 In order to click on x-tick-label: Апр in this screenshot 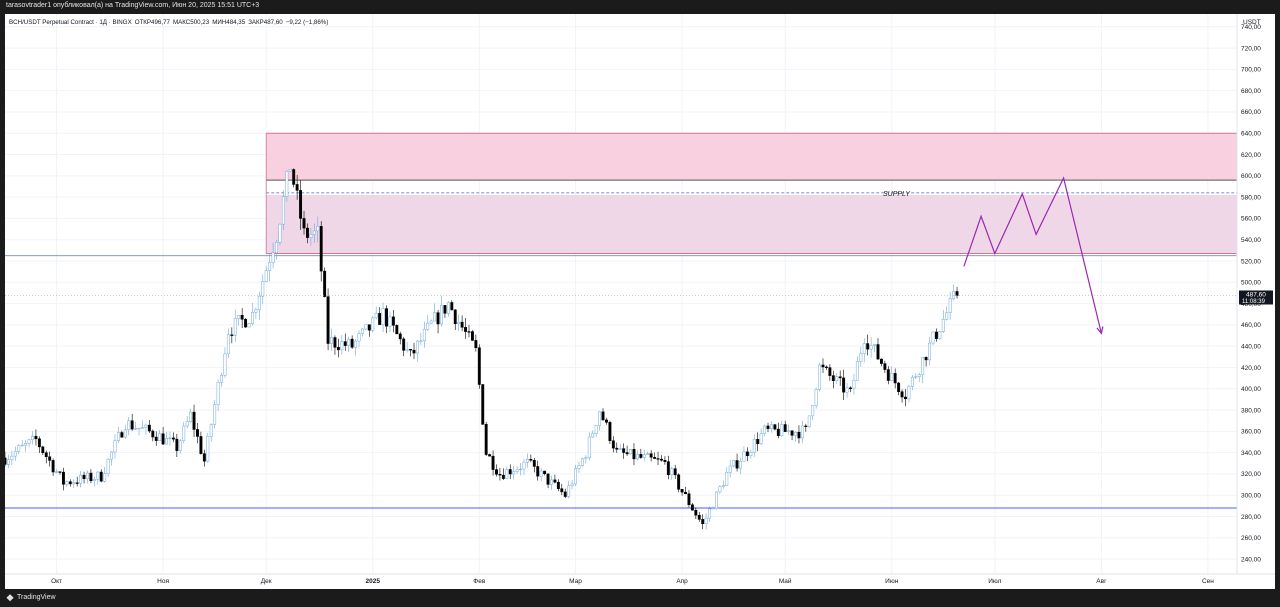, I will do `click(682, 581)`.